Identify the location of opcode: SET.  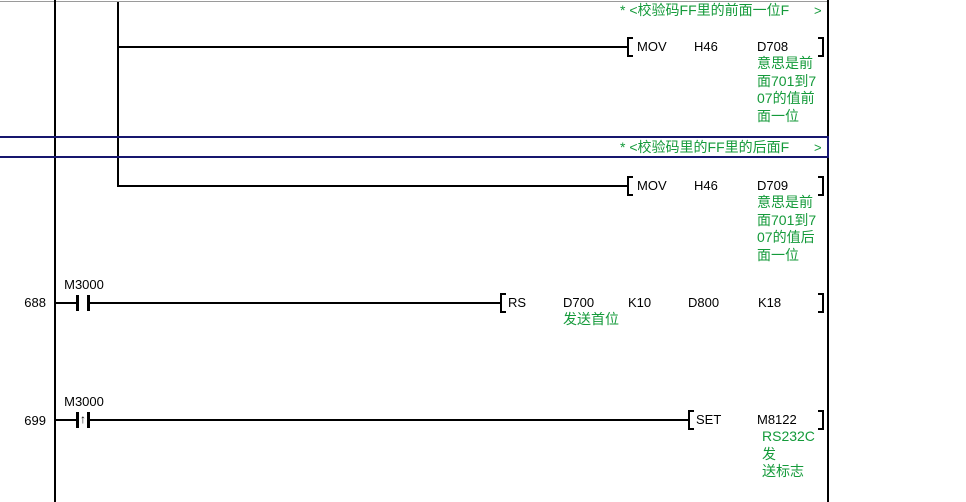
(709, 419).